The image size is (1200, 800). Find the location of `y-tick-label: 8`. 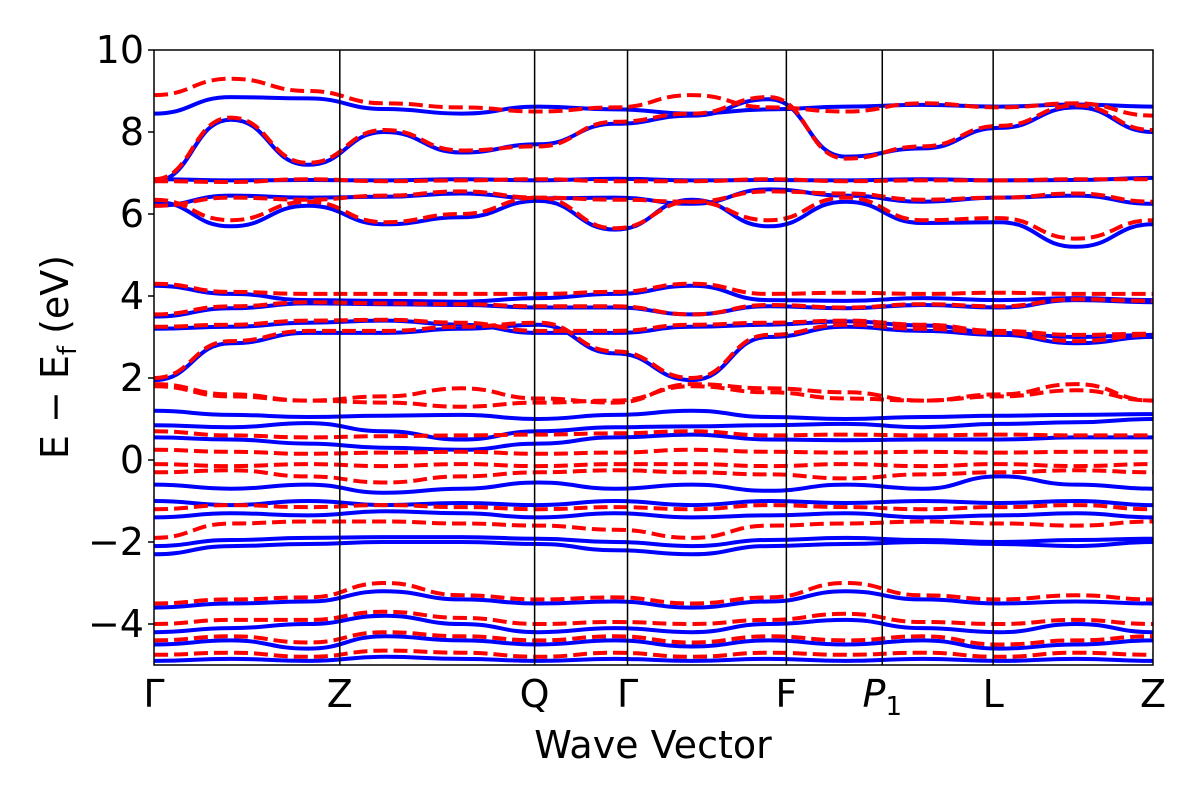

y-tick-label: 8 is located at coordinates (132, 132).